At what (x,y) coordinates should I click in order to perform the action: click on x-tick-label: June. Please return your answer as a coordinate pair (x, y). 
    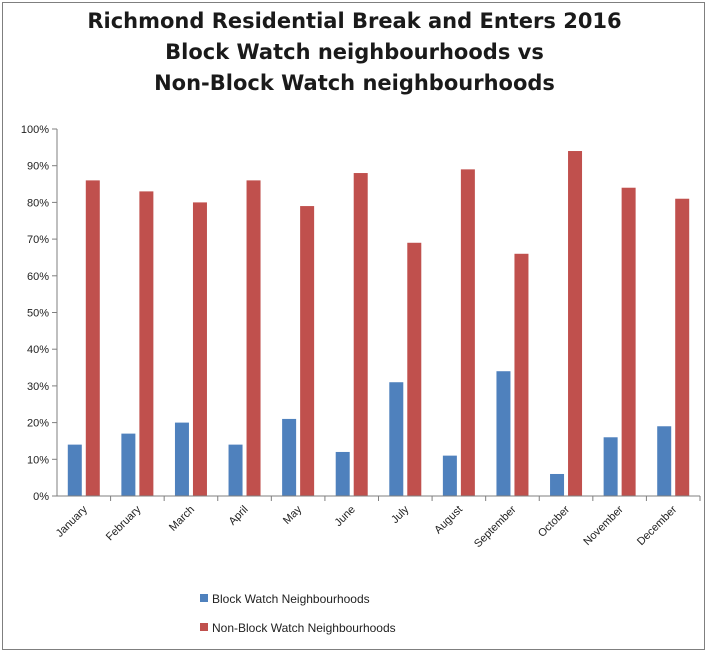
    Looking at the image, I should click on (344, 516).